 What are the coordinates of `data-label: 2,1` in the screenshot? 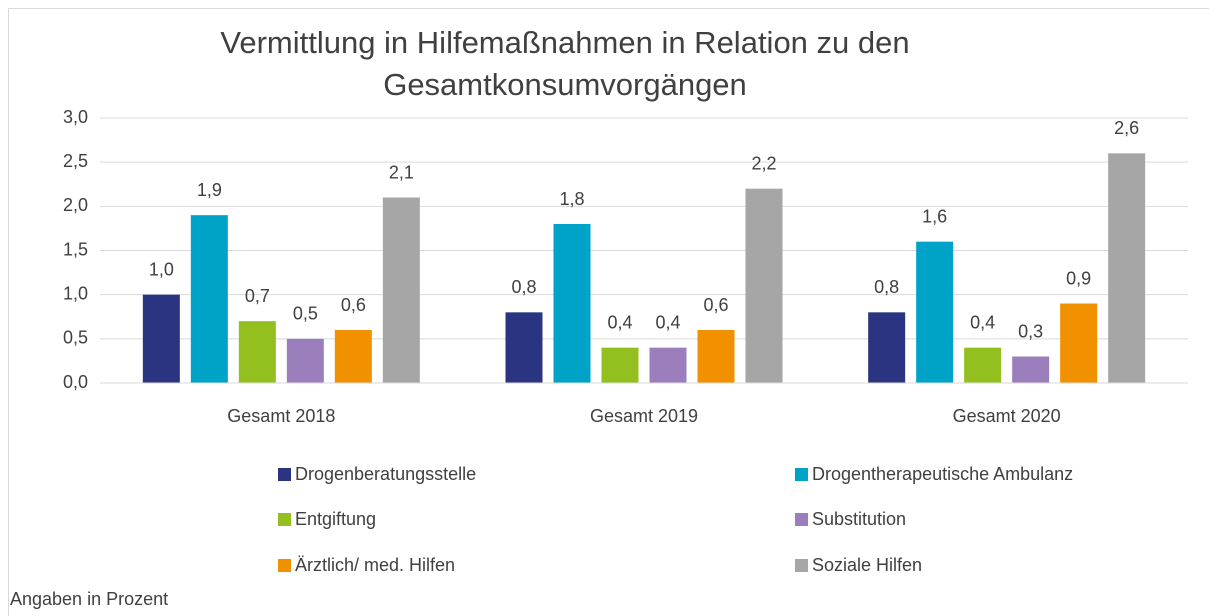 It's located at (401, 172).